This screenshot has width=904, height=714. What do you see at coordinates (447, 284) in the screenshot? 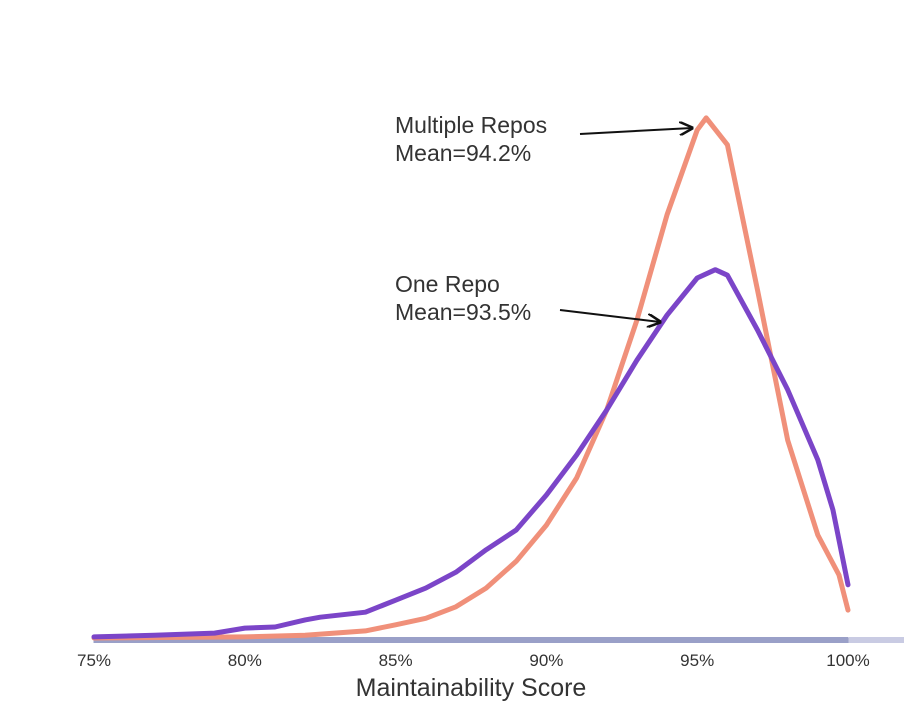
I see `annotation-text: One Repo` at bounding box center [447, 284].